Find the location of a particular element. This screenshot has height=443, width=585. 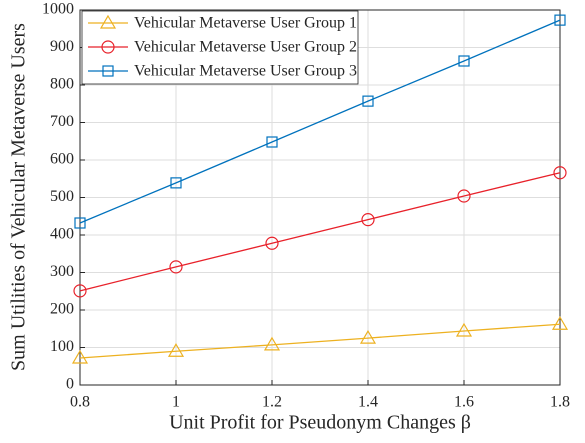

x-tick-label: 1 is located at coordinates (176, 402).